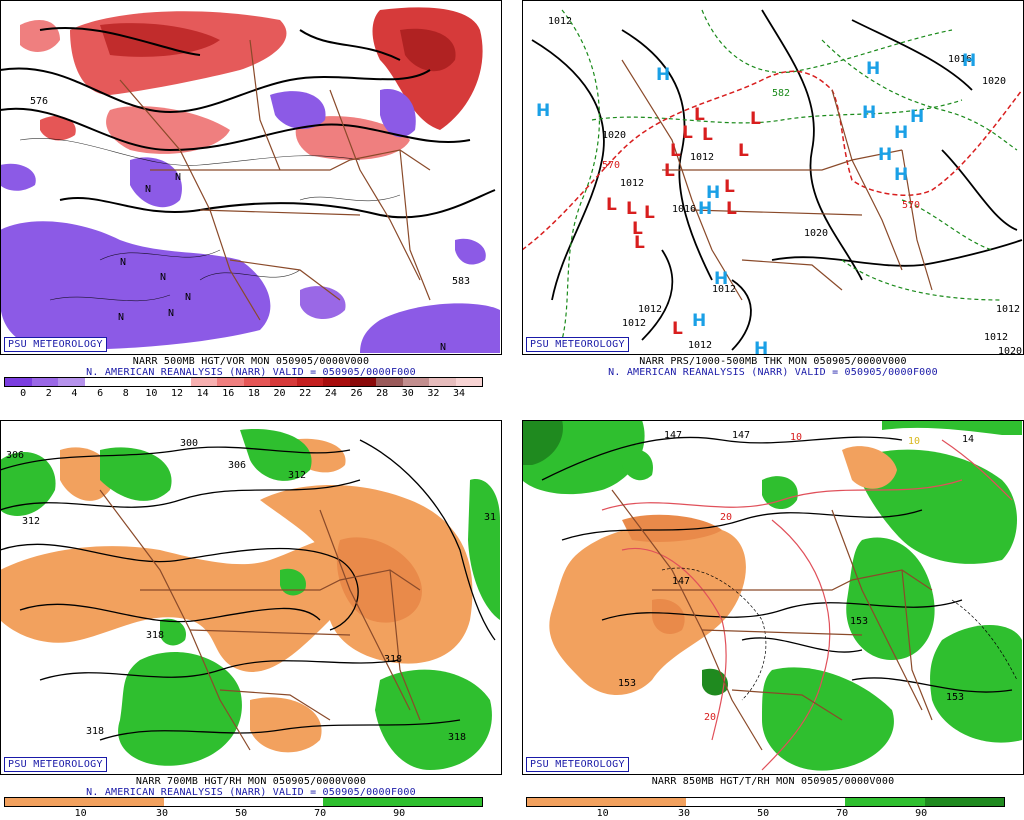  What do you see at coordinates (921, 813) in the screenshot?
I see `scale-tick: 90` at bounding box center [921, 813].